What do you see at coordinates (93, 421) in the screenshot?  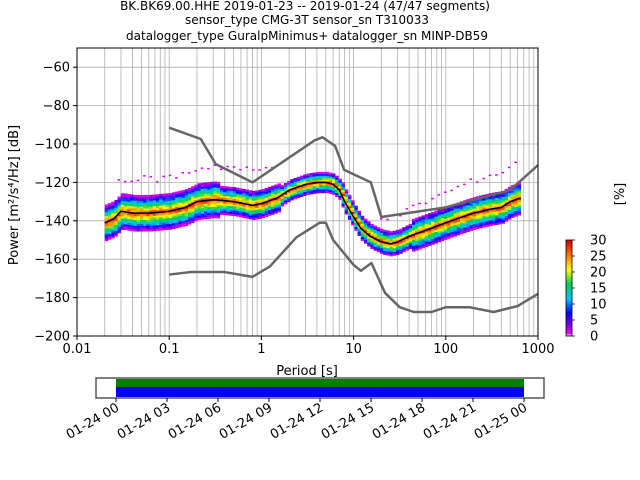 I see `timeline-tick-label: 01-24 00` at bounding box center [93, 421].